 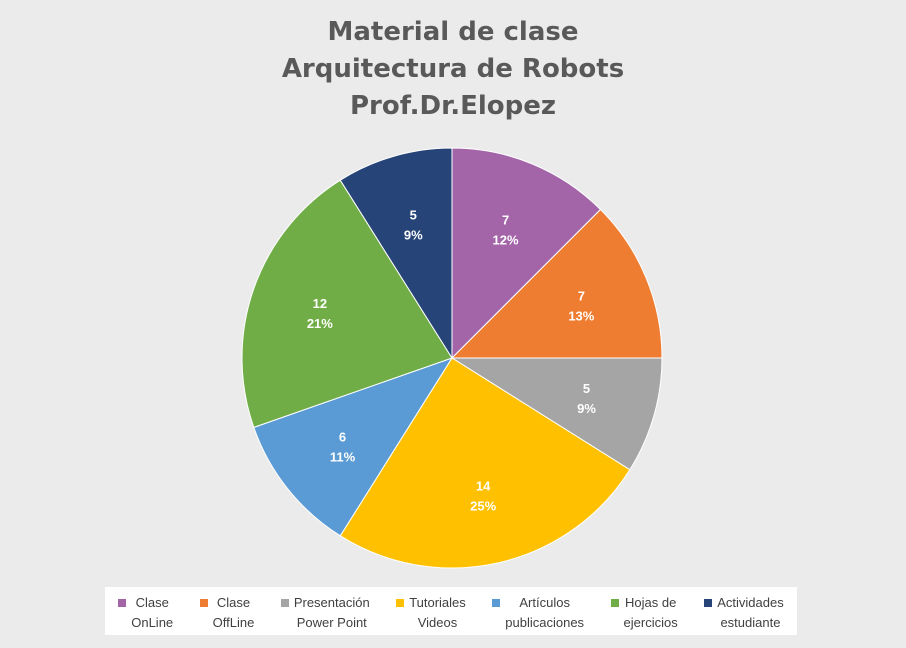 I want to click on legend-label-2: Presentación Power Point, so click(x=331, y=612).